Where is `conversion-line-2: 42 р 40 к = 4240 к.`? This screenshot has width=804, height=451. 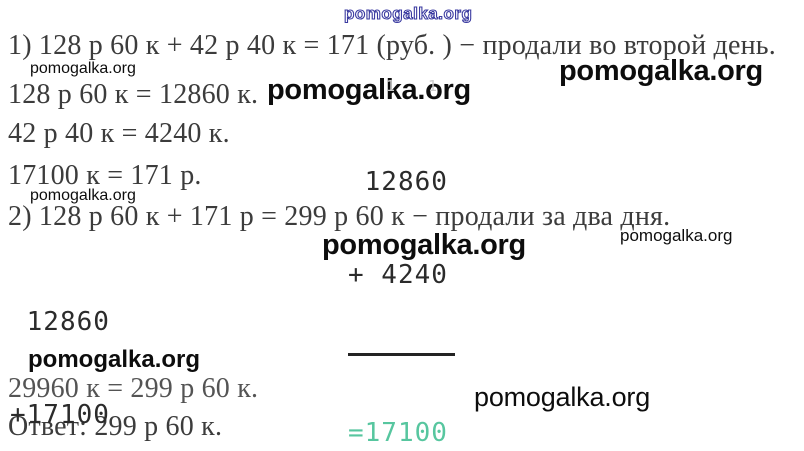 conversion-line-2: 42 р 40 к = 4240 к. is located at coordinates (119, 133).